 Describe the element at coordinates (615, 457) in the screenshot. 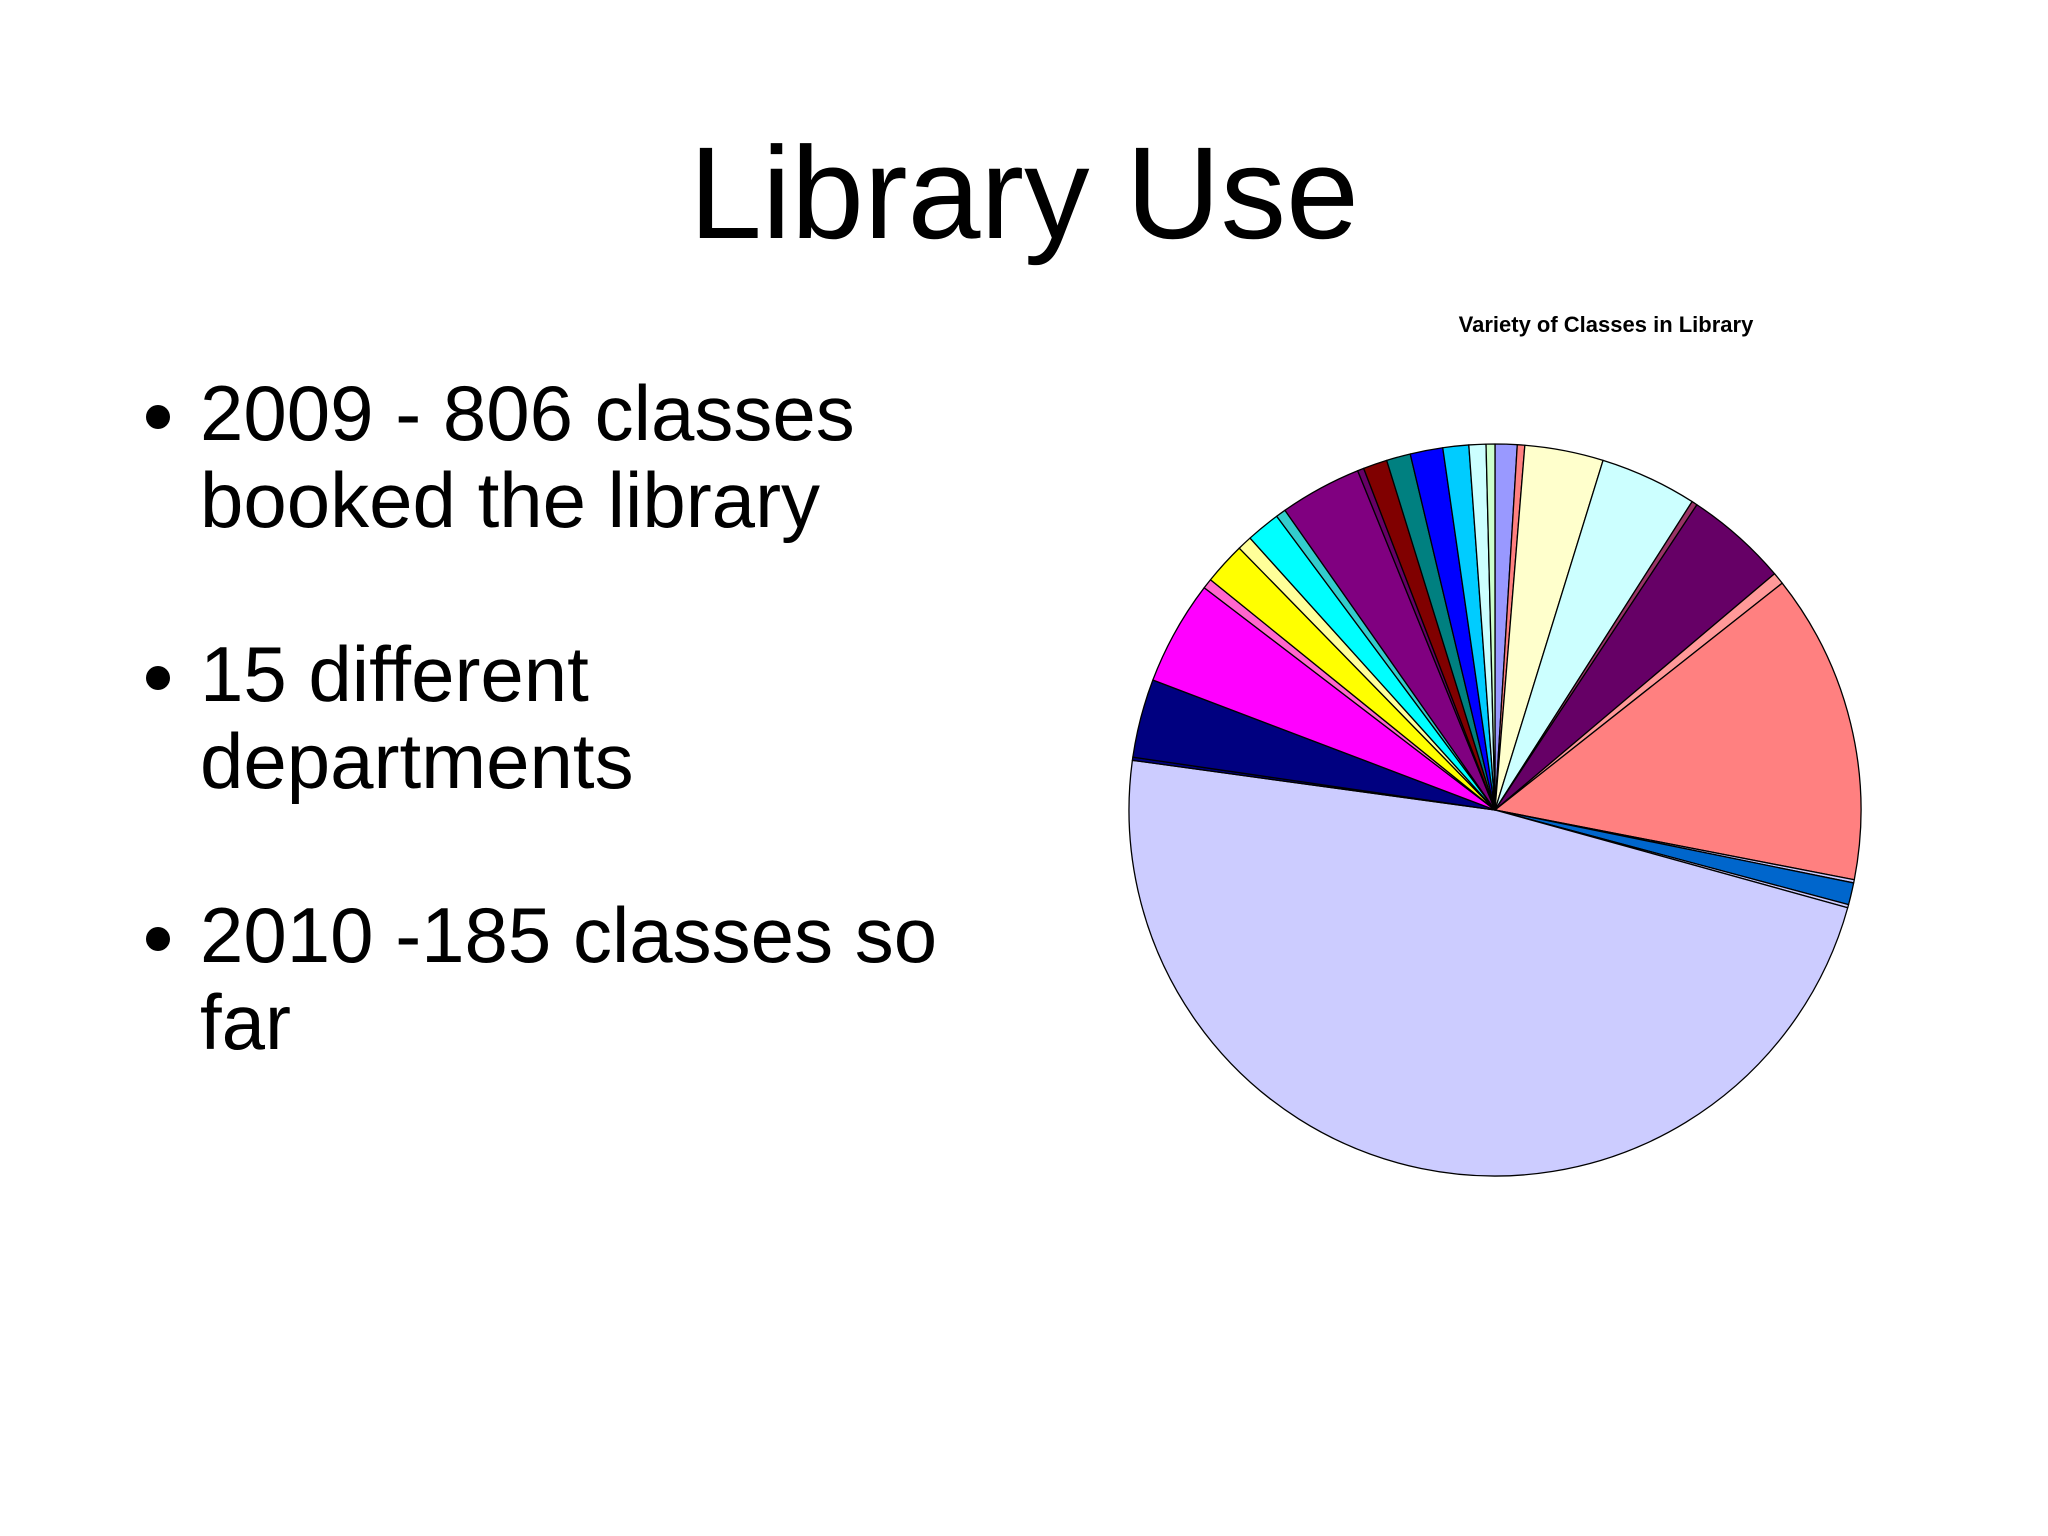

I see `bullet: 2009 - 806 classes booked the library` at that location.